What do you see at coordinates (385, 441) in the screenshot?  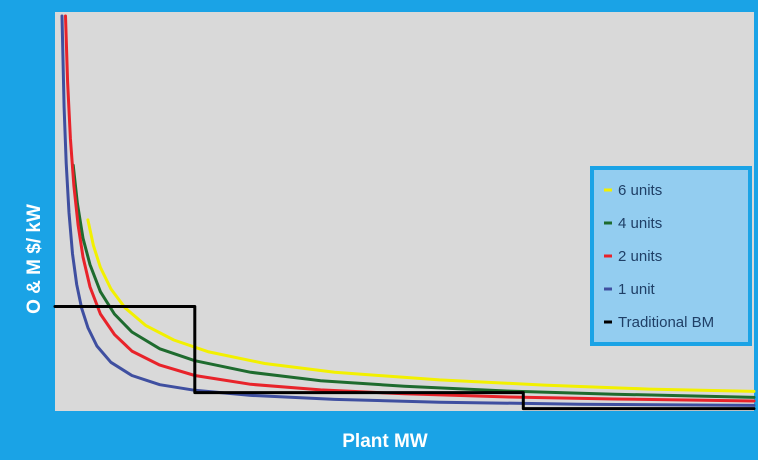 I see `x-axis-label: Plant MW` at bounding box center [385, 441].